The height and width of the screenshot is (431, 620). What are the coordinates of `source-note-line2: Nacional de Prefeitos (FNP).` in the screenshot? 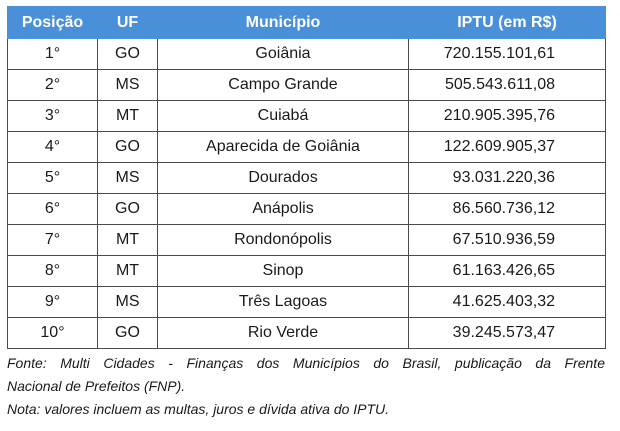 It's located at (96, 386).